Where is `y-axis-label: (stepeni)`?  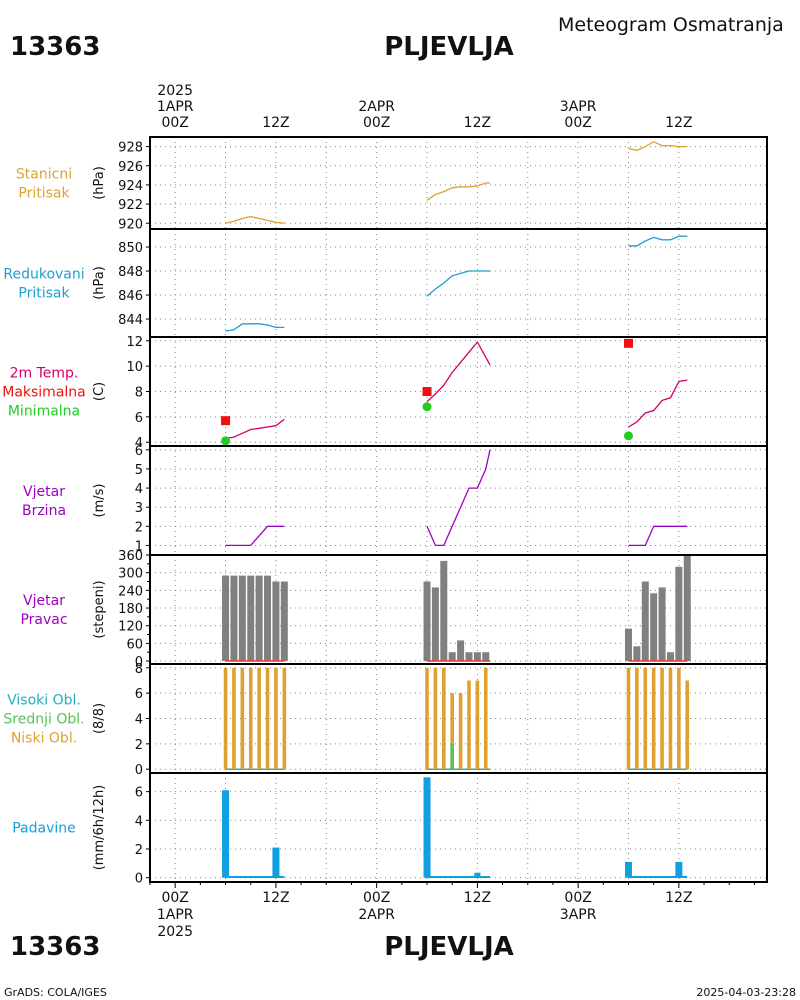
y-axis-label: (stepeni) is located at coordinates (99, 609).